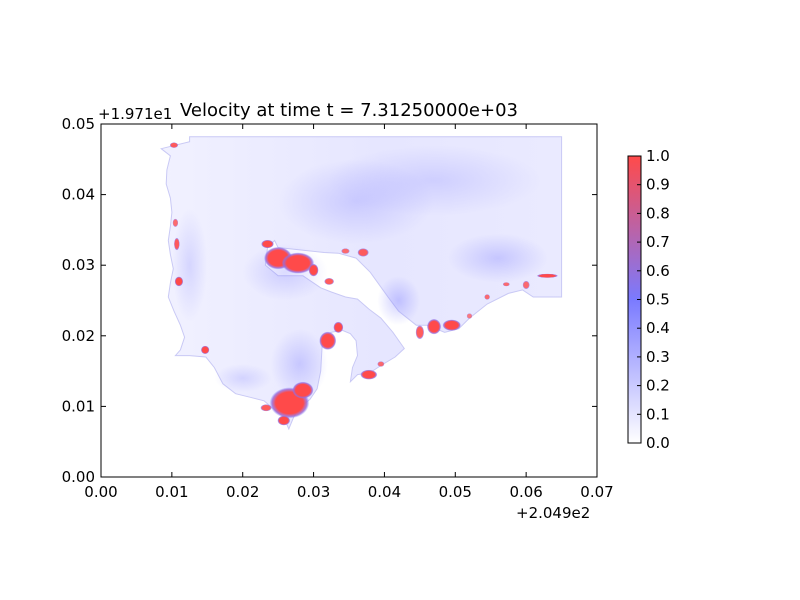 Image resolution: width=800 pixels, height=600 pixels. I want to click on x-tick-label: 0.00, so click(100, 492).